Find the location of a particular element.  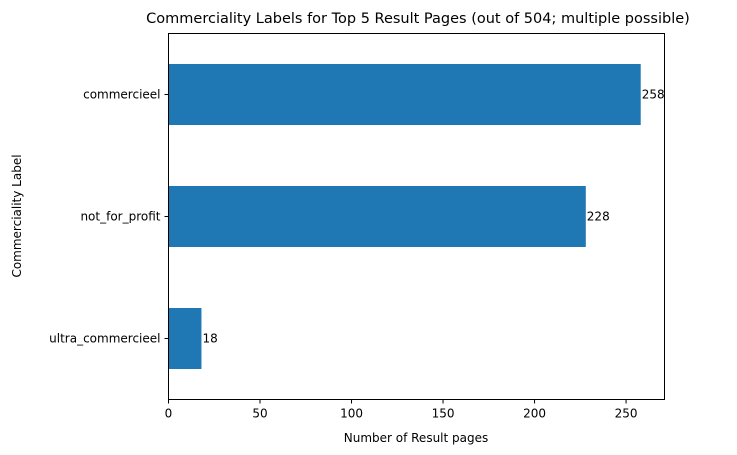

y-tick-label-not_for_profit: not_for_profit is located at coordinates (120, 217).